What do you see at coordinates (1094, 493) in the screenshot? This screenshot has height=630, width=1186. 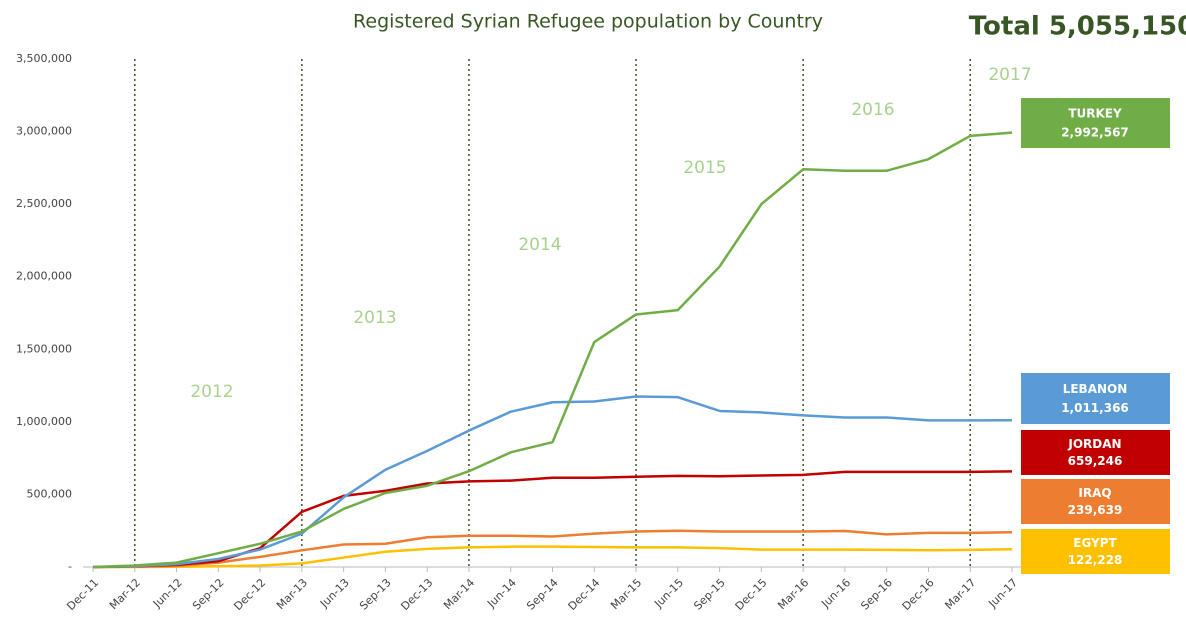 I see `legend-name: IRAQ` at bounding box center [1094, 493].